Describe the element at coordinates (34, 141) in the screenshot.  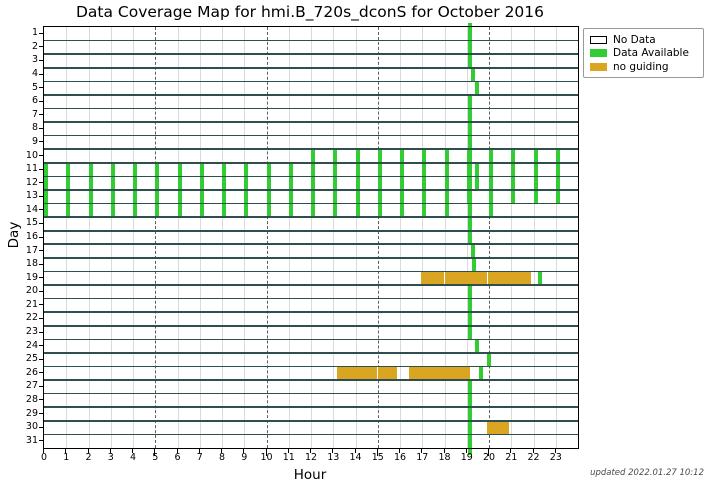
I see `y-tick-label: 9` at that location.